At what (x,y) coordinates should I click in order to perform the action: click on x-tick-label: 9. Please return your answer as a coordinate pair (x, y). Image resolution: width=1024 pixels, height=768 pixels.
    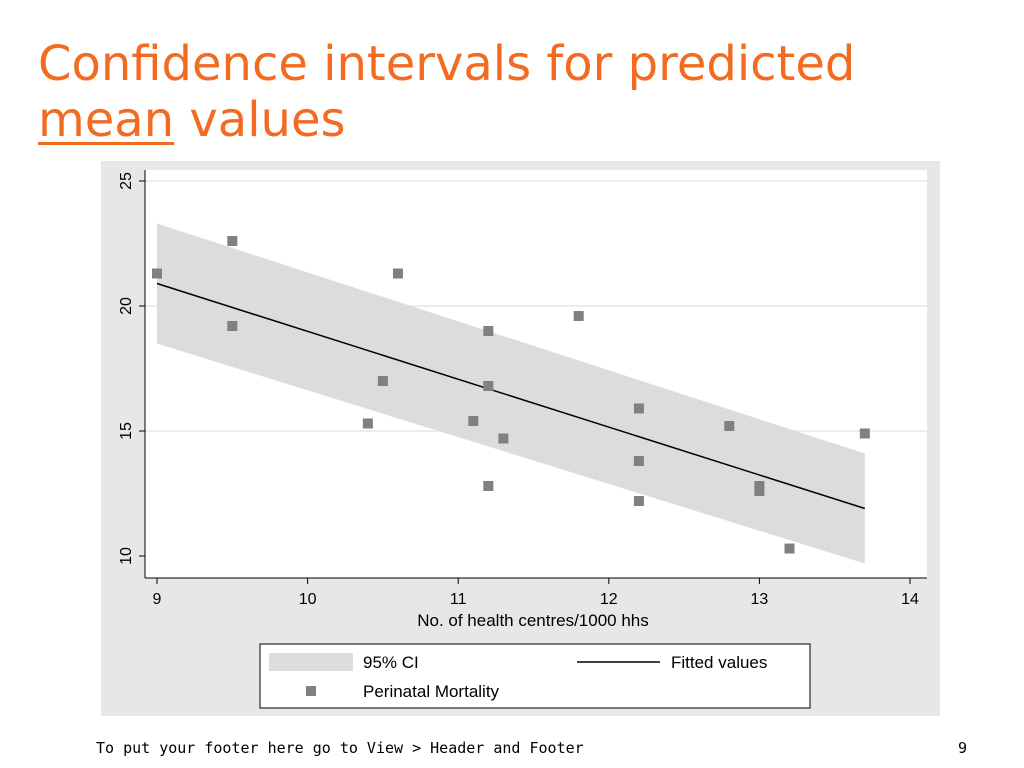
    Looking at the image, I should click on (157, 599).